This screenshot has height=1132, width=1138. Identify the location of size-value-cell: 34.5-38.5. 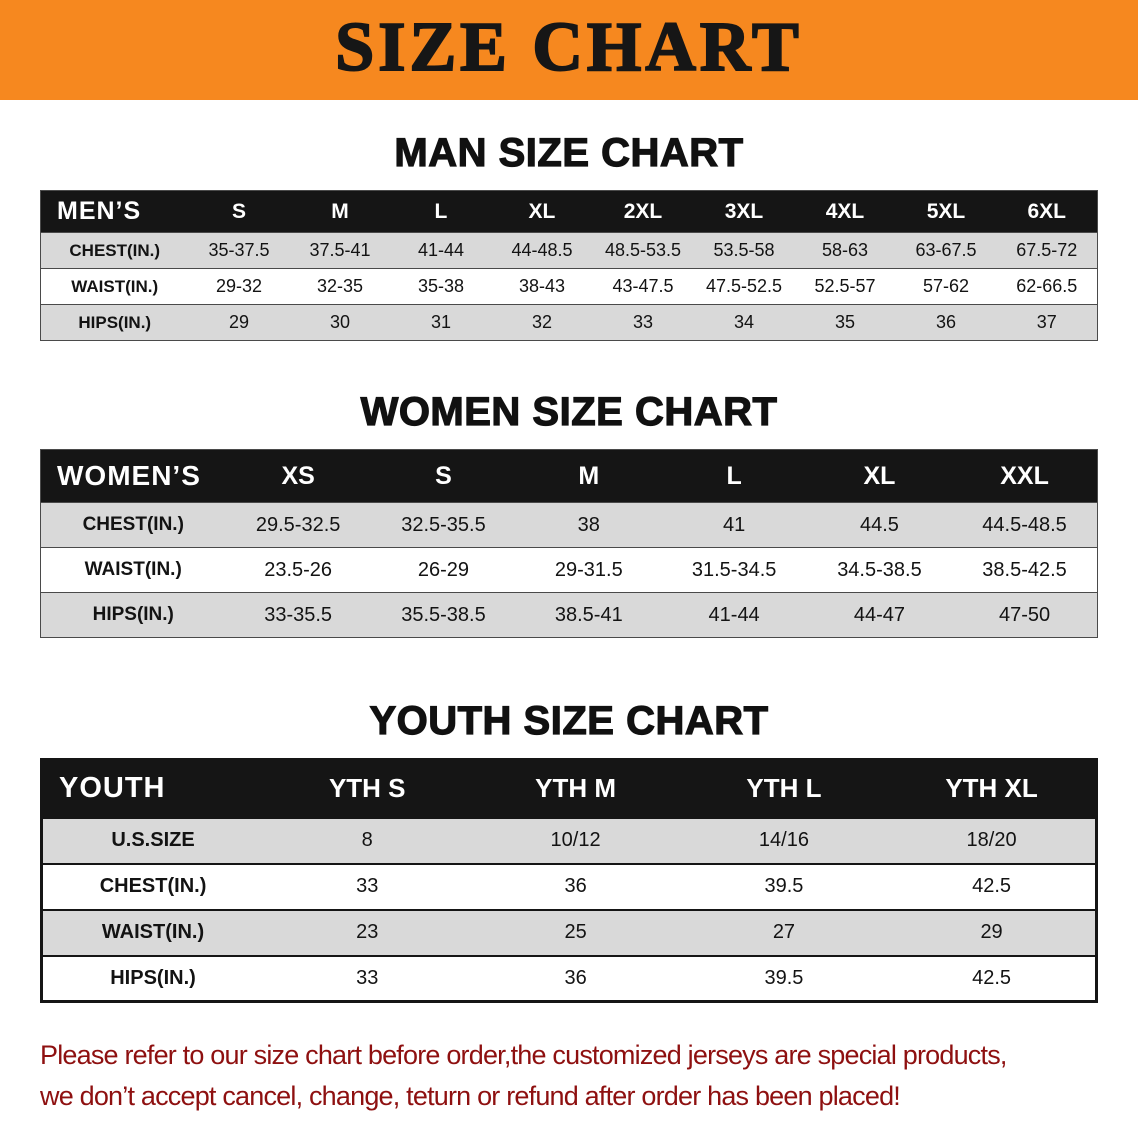
(879, 569).